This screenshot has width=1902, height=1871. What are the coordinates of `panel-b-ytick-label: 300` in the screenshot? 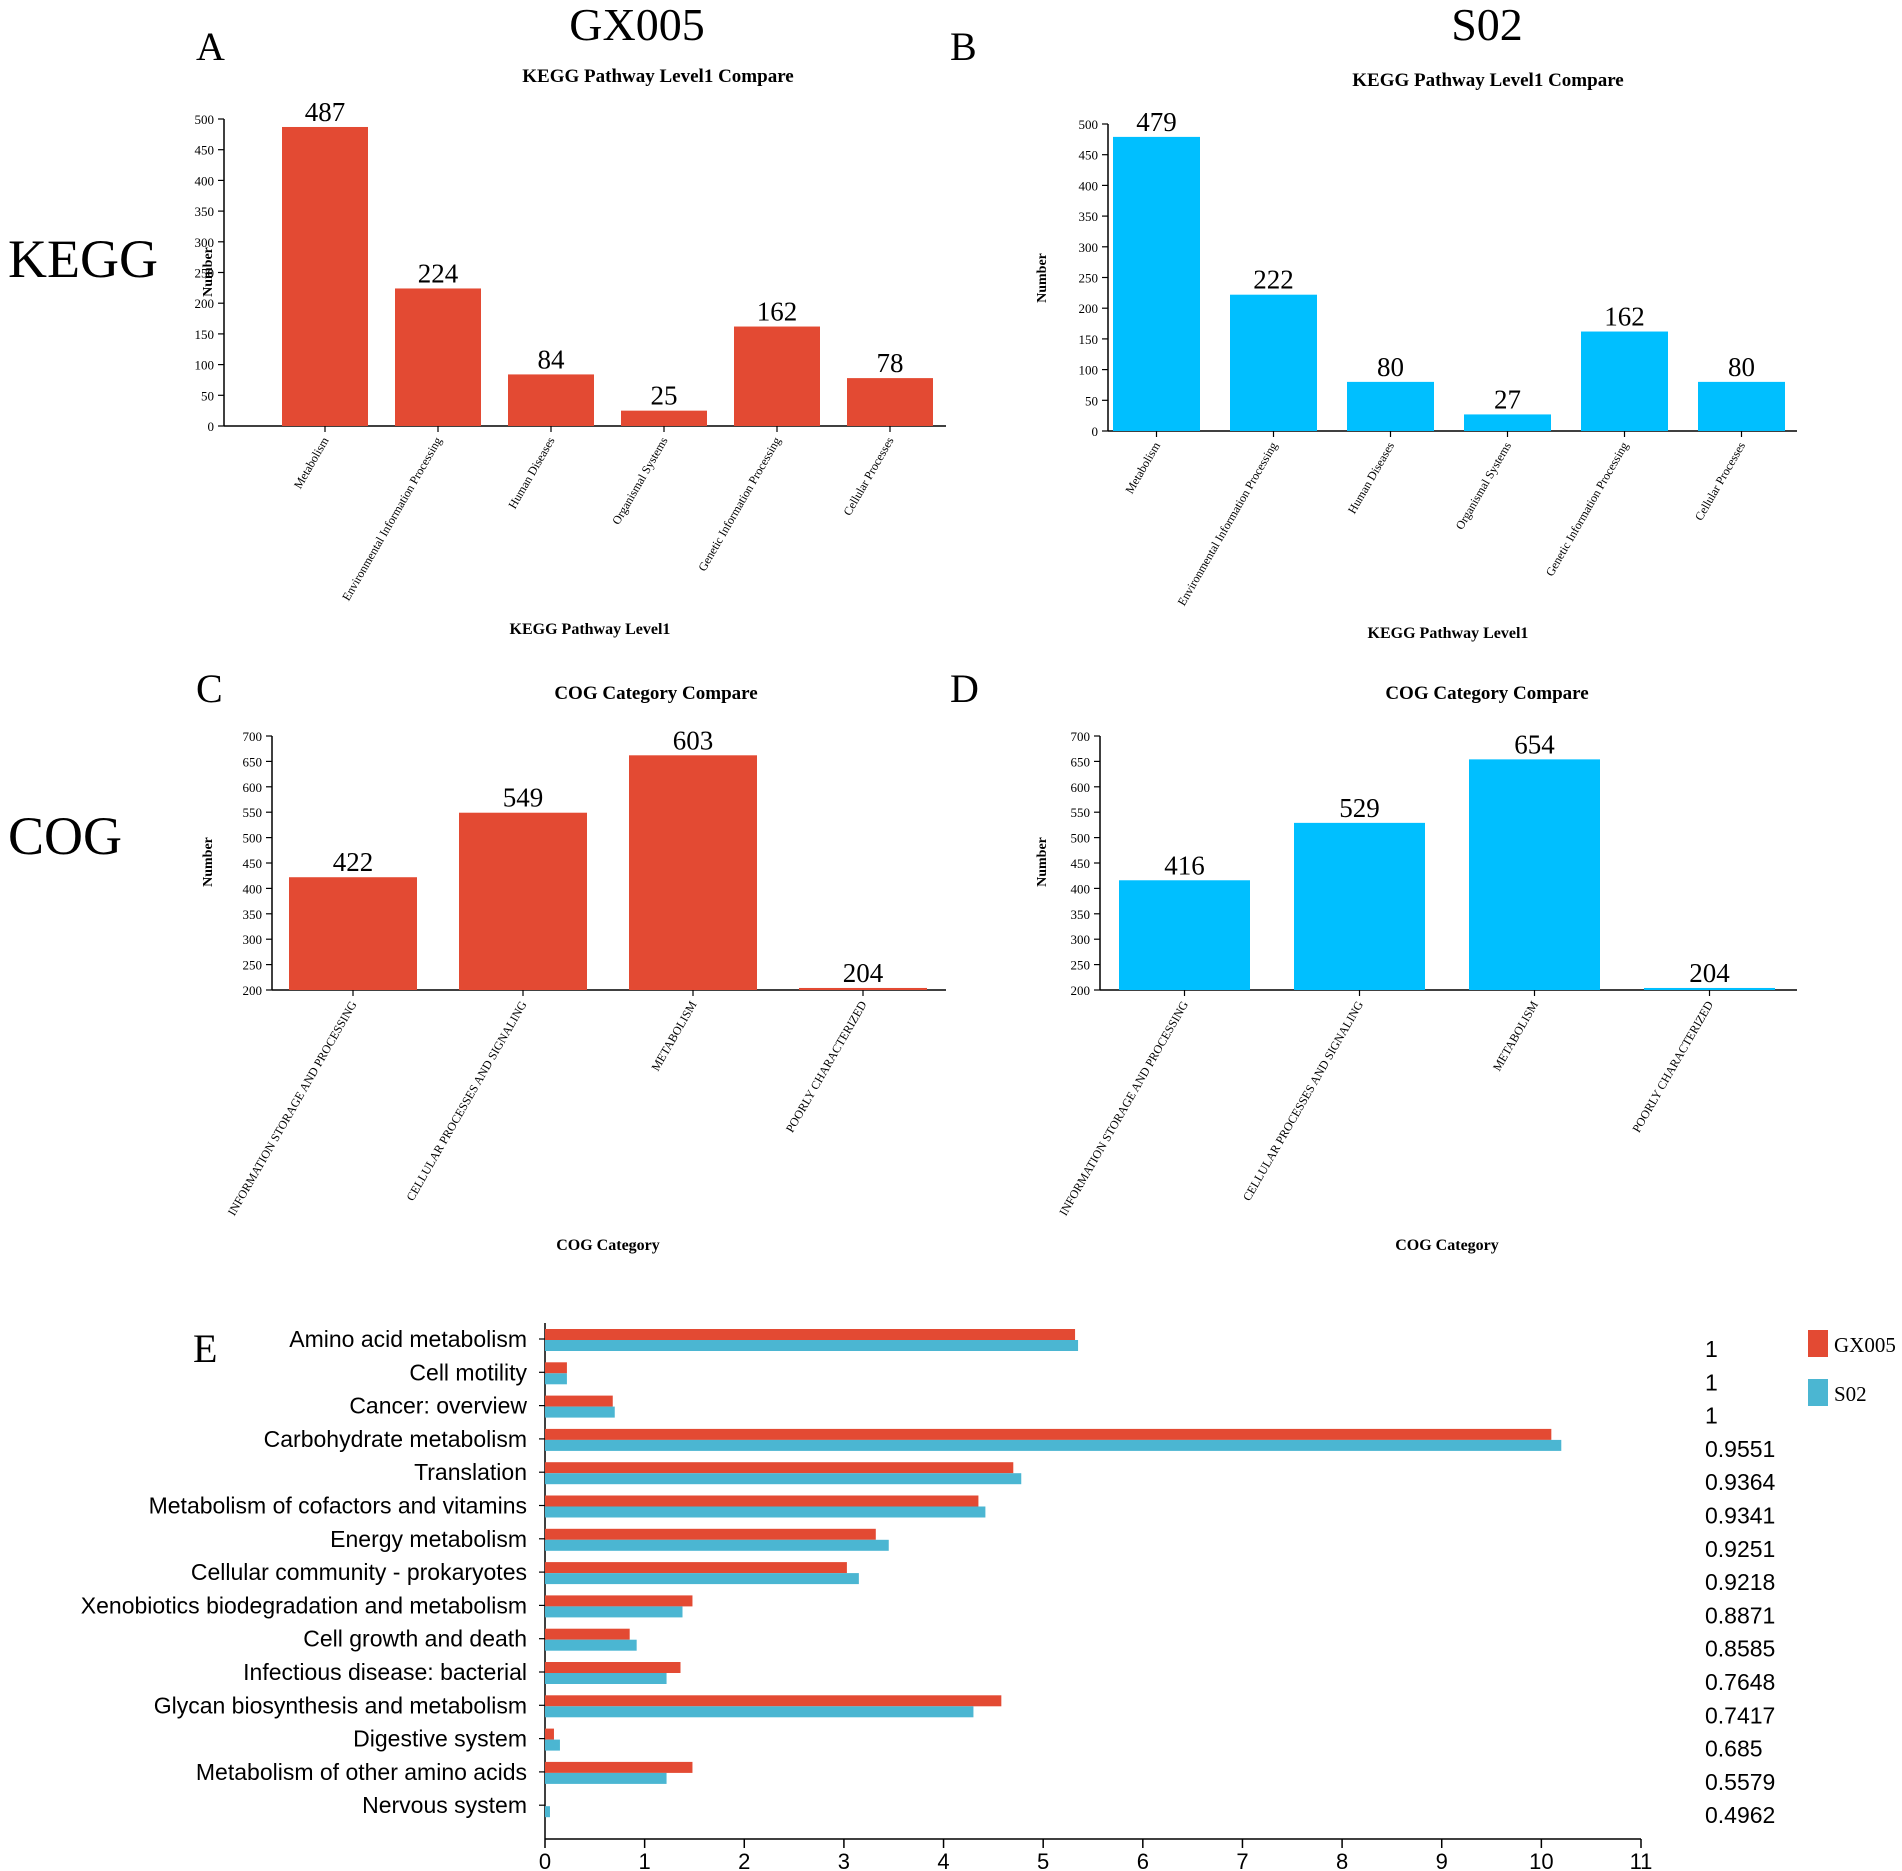 It's located at (1089, 247).